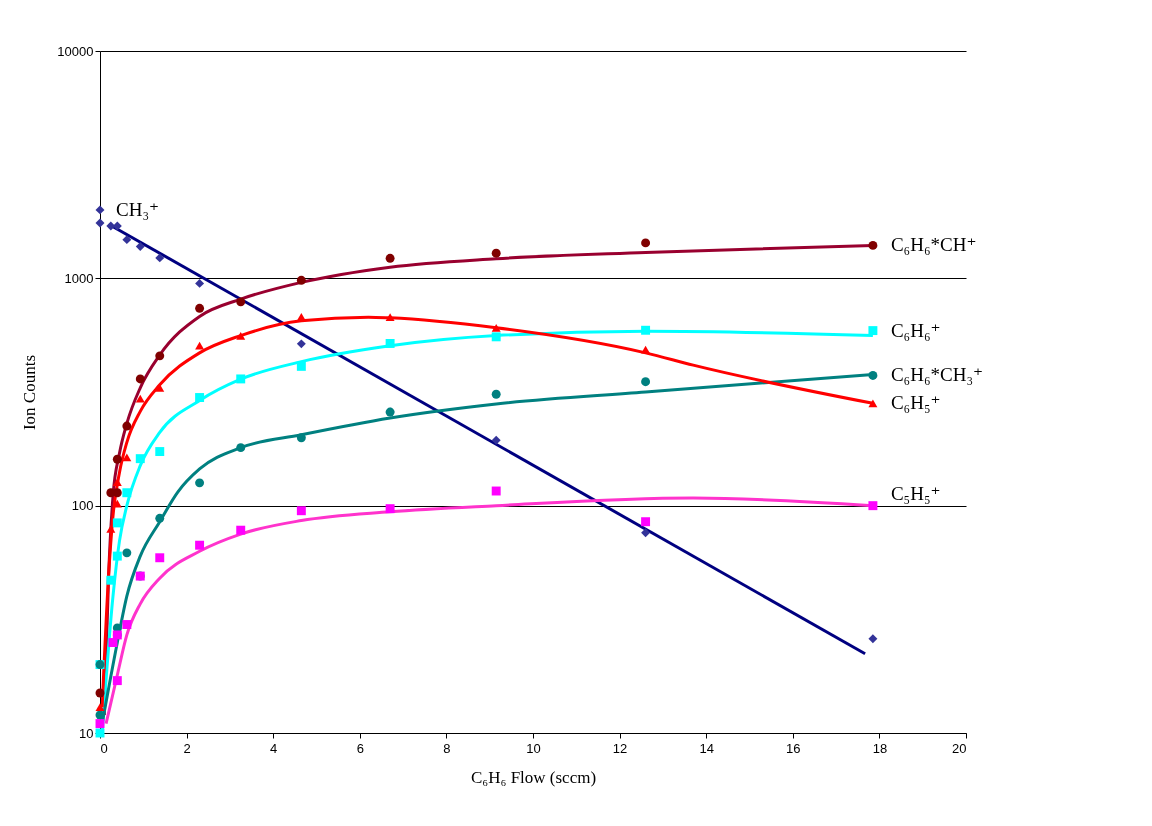 The image size is (1152, 826). I want to click on series-label: C₆H₆*CH₃⁺, so click(937, 375).